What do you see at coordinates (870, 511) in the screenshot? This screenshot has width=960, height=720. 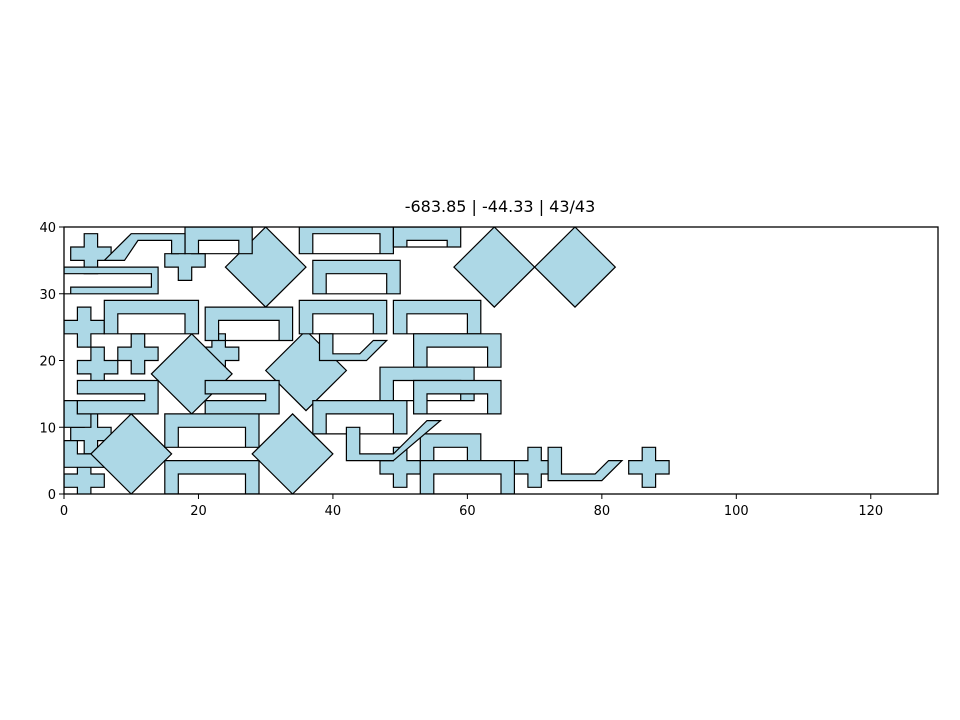 I see `x-tick-label: 120` at bounding box center [870, 511].